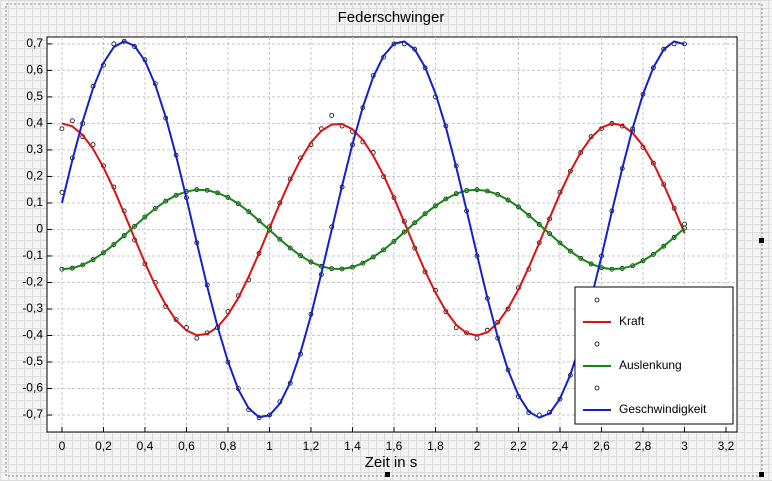 The image size is (772, 481). Describe the element at coordinates (39, 229) in the screenshot. I see `y-tick-label: 0` at that location.